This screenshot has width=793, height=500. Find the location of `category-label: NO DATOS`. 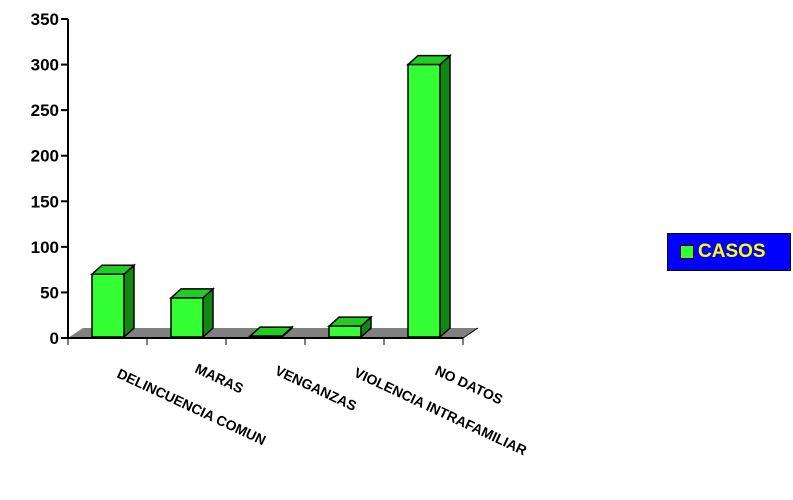

category-label: NO DATOS is located at coordinates (469, 384).